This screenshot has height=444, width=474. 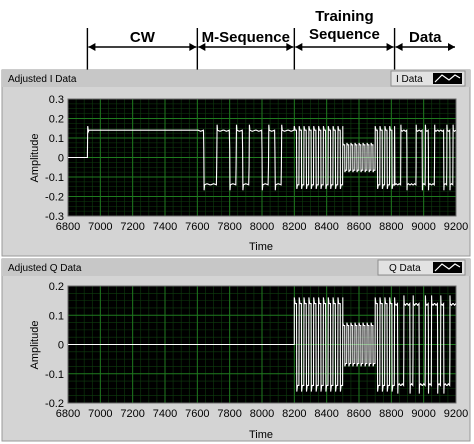 I want to click on q-x-tick-label: 8200, so click(x=294, y=414).